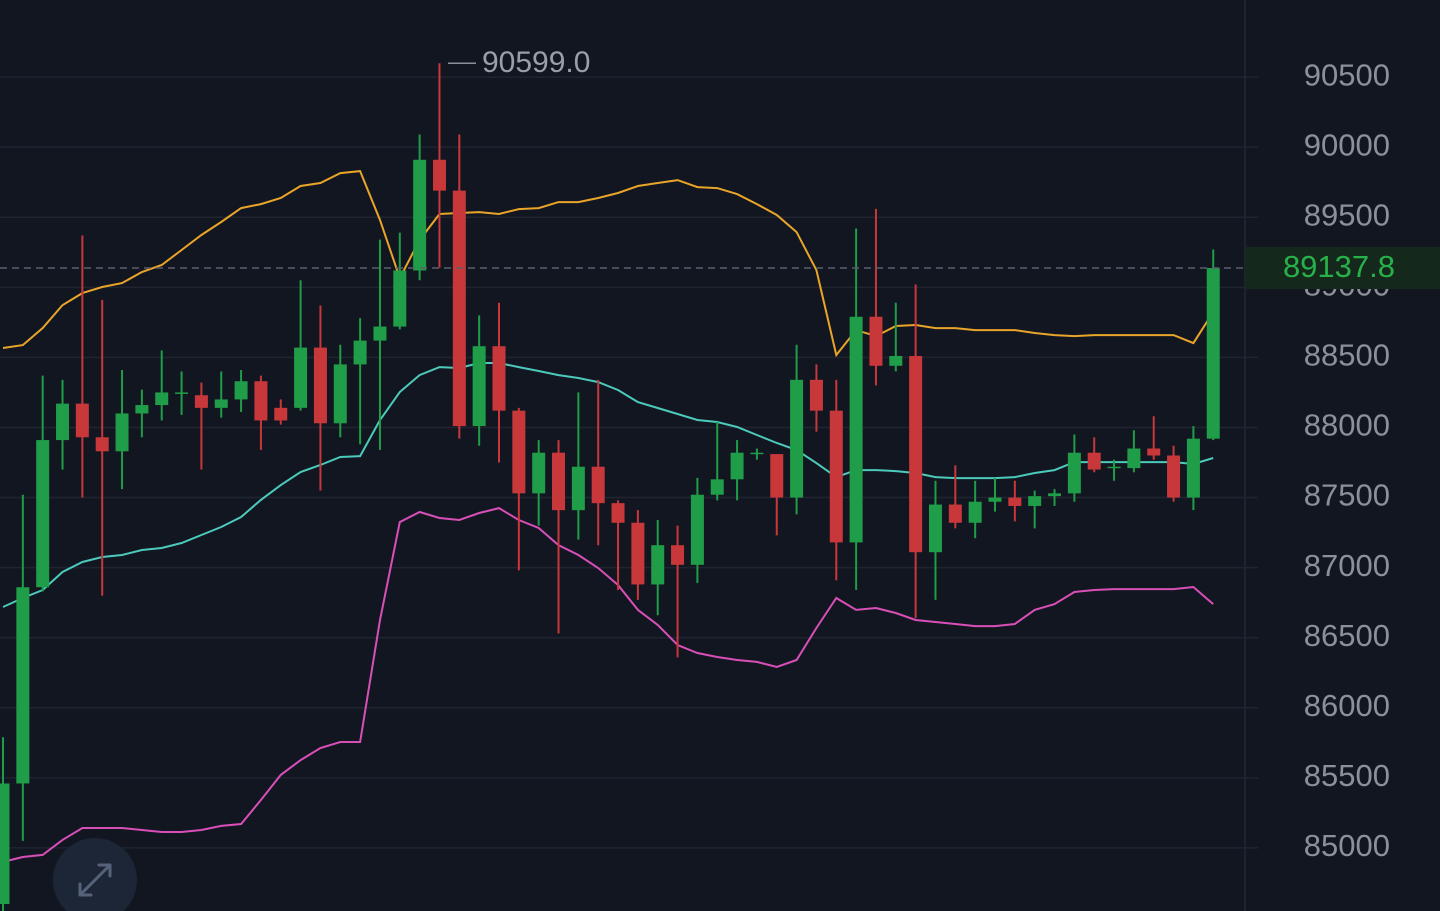 The image size is (1440, 911). I want to click on y-tick-label: 88500, so click(1347, 355).